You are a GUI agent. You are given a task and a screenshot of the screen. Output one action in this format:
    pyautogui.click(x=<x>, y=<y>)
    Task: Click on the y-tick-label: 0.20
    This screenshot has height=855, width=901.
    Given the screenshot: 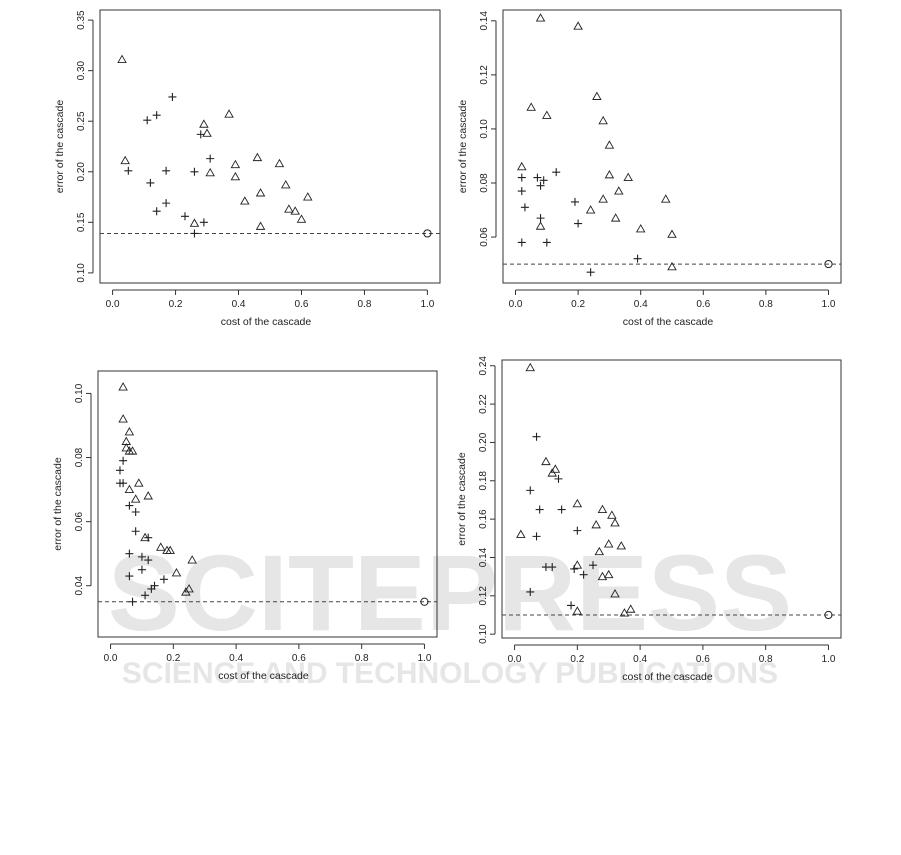 What is the action you would take?
    pyautogui.click(x=81, y=172)
    